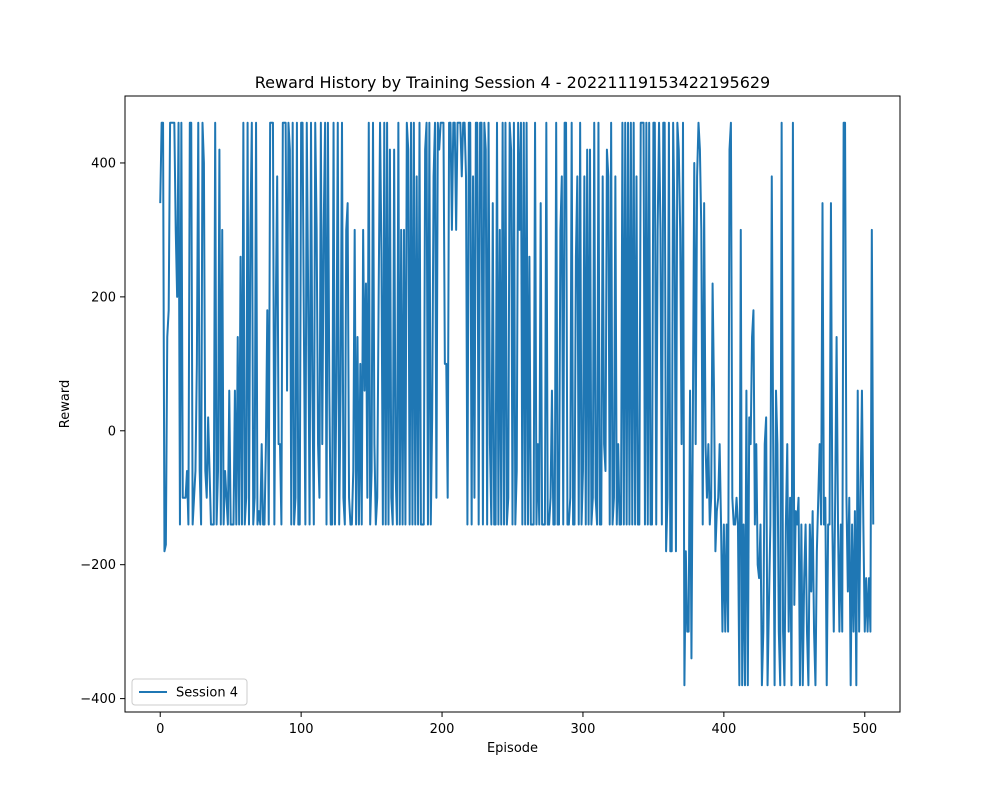 This screenshot has height=800, width=1000. What do you see at coordinates (103, 163) in the screenshot?
I see `y-tick-label: 400` at bounding box center [103, 163].